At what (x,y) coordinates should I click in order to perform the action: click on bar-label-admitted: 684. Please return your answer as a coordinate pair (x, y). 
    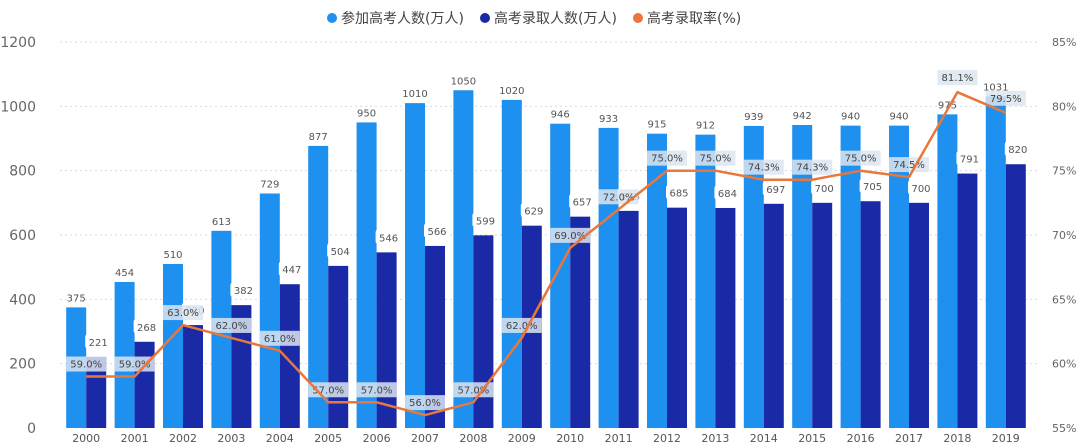
    Looking at the image, I should click on (727, 194).